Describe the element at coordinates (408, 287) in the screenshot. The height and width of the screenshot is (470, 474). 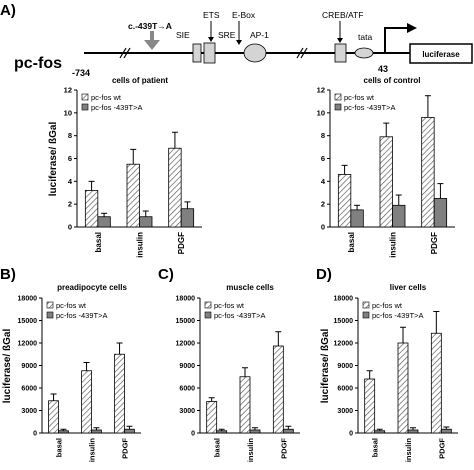
I see `chart-title: liver cells` at that location.